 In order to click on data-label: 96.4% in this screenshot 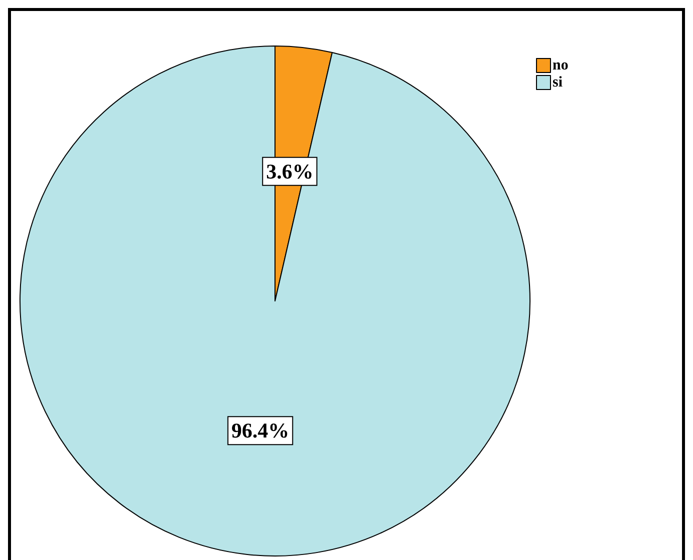, I will do `click(260, 430)`.